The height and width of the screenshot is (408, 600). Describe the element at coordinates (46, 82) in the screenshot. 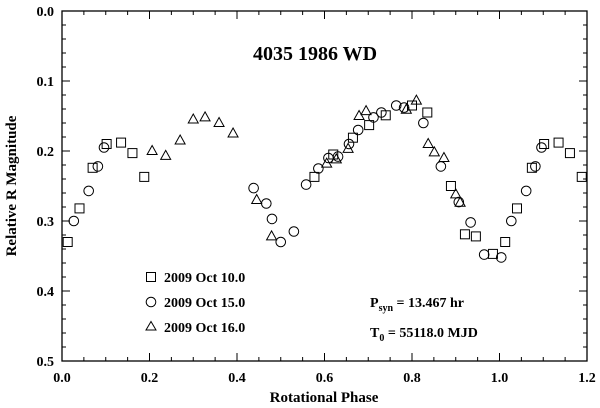

I see `y-tick-label: 0.1` at that location.